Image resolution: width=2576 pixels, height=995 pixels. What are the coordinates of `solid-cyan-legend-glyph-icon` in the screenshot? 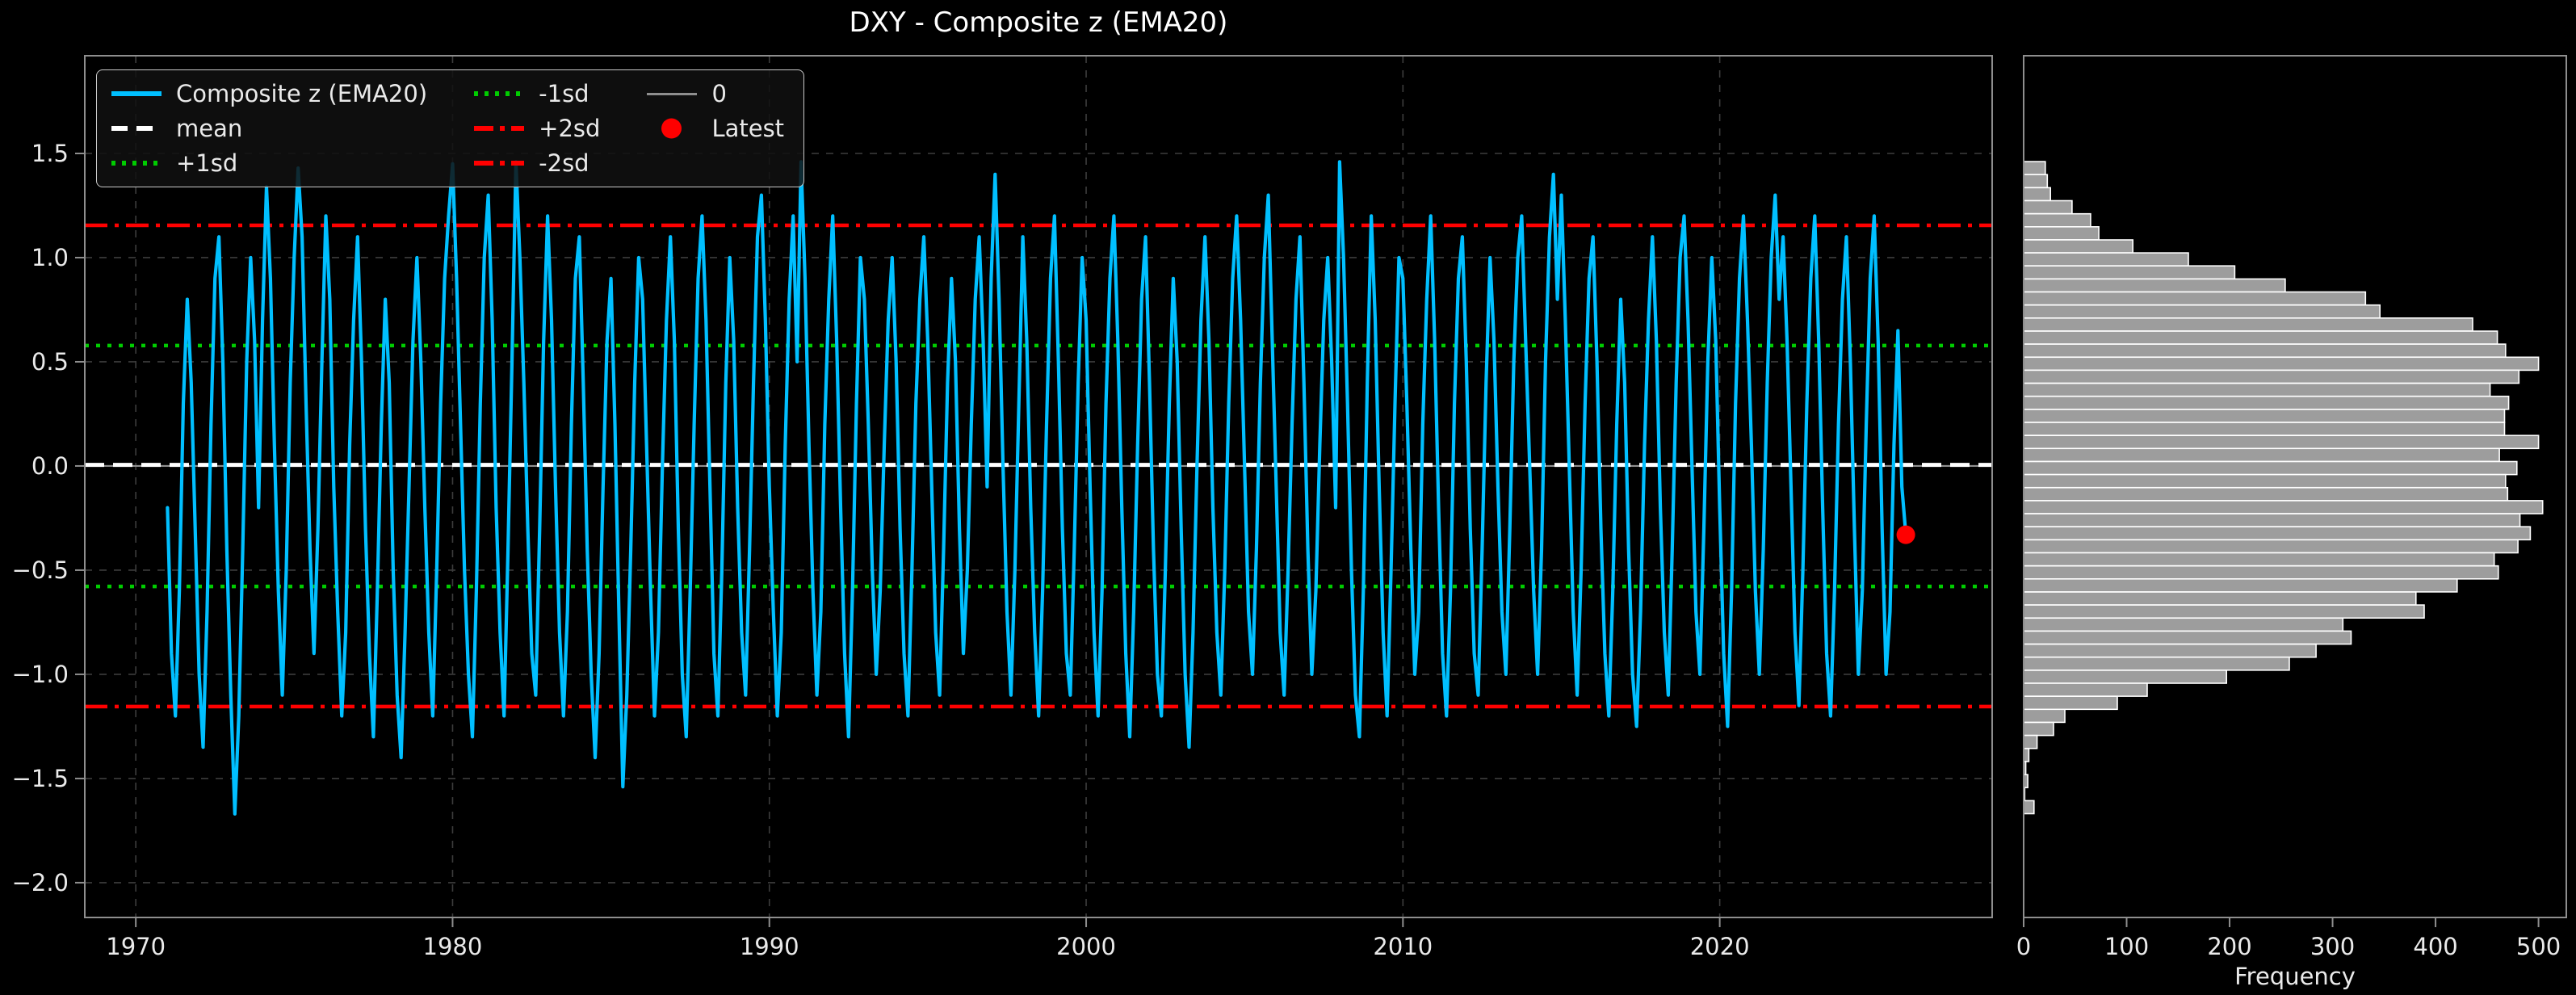 It's located at (136, 93).